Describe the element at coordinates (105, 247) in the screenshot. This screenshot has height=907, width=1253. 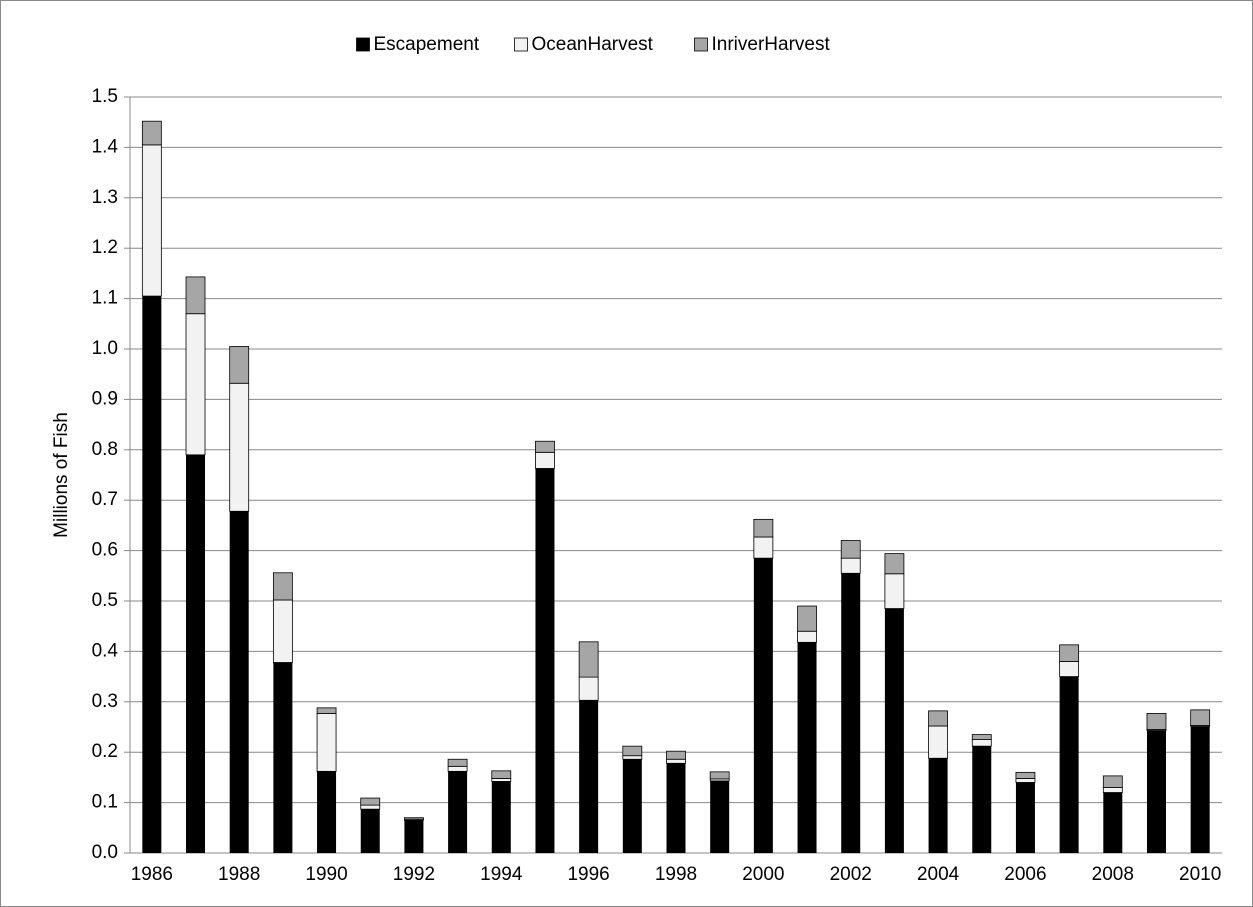
I see `y-tick-label: 1.2` at that location.